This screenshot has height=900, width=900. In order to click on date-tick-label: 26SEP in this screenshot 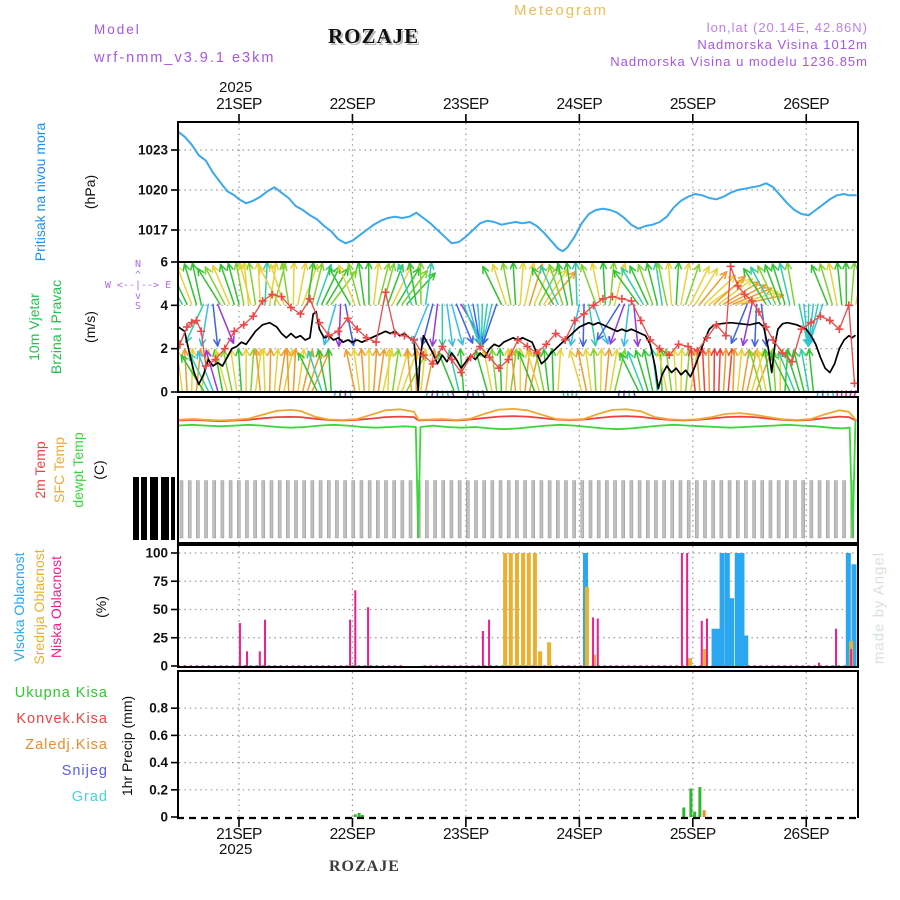, I will do `click(806, 104)`.